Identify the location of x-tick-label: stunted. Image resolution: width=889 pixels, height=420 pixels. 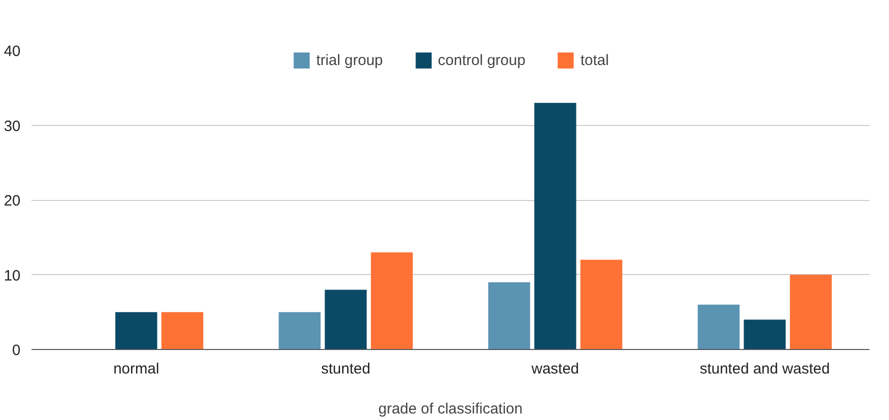
(345, 369).